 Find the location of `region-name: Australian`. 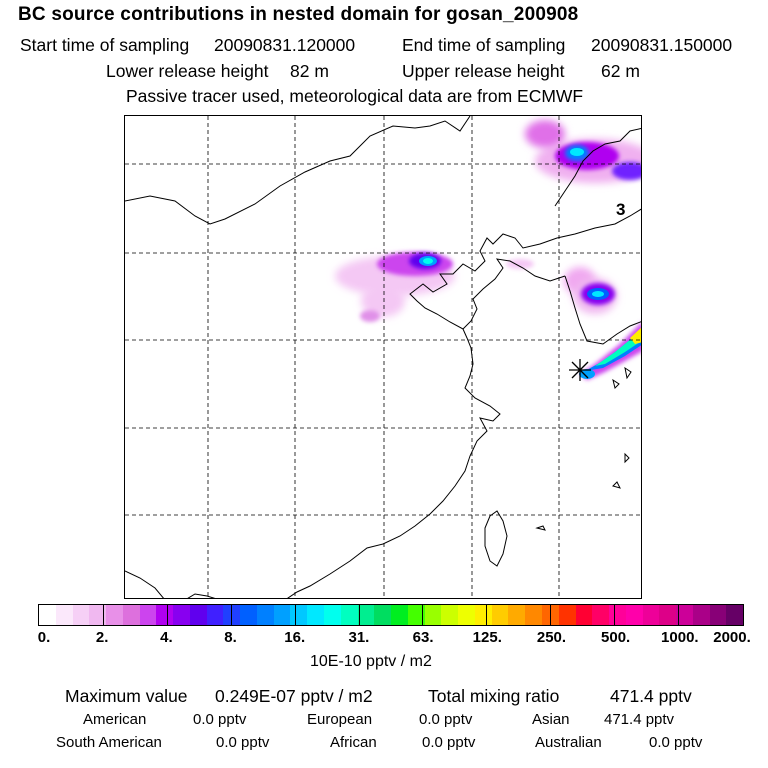

region-name: Australian is located at coordinates (568, 742).